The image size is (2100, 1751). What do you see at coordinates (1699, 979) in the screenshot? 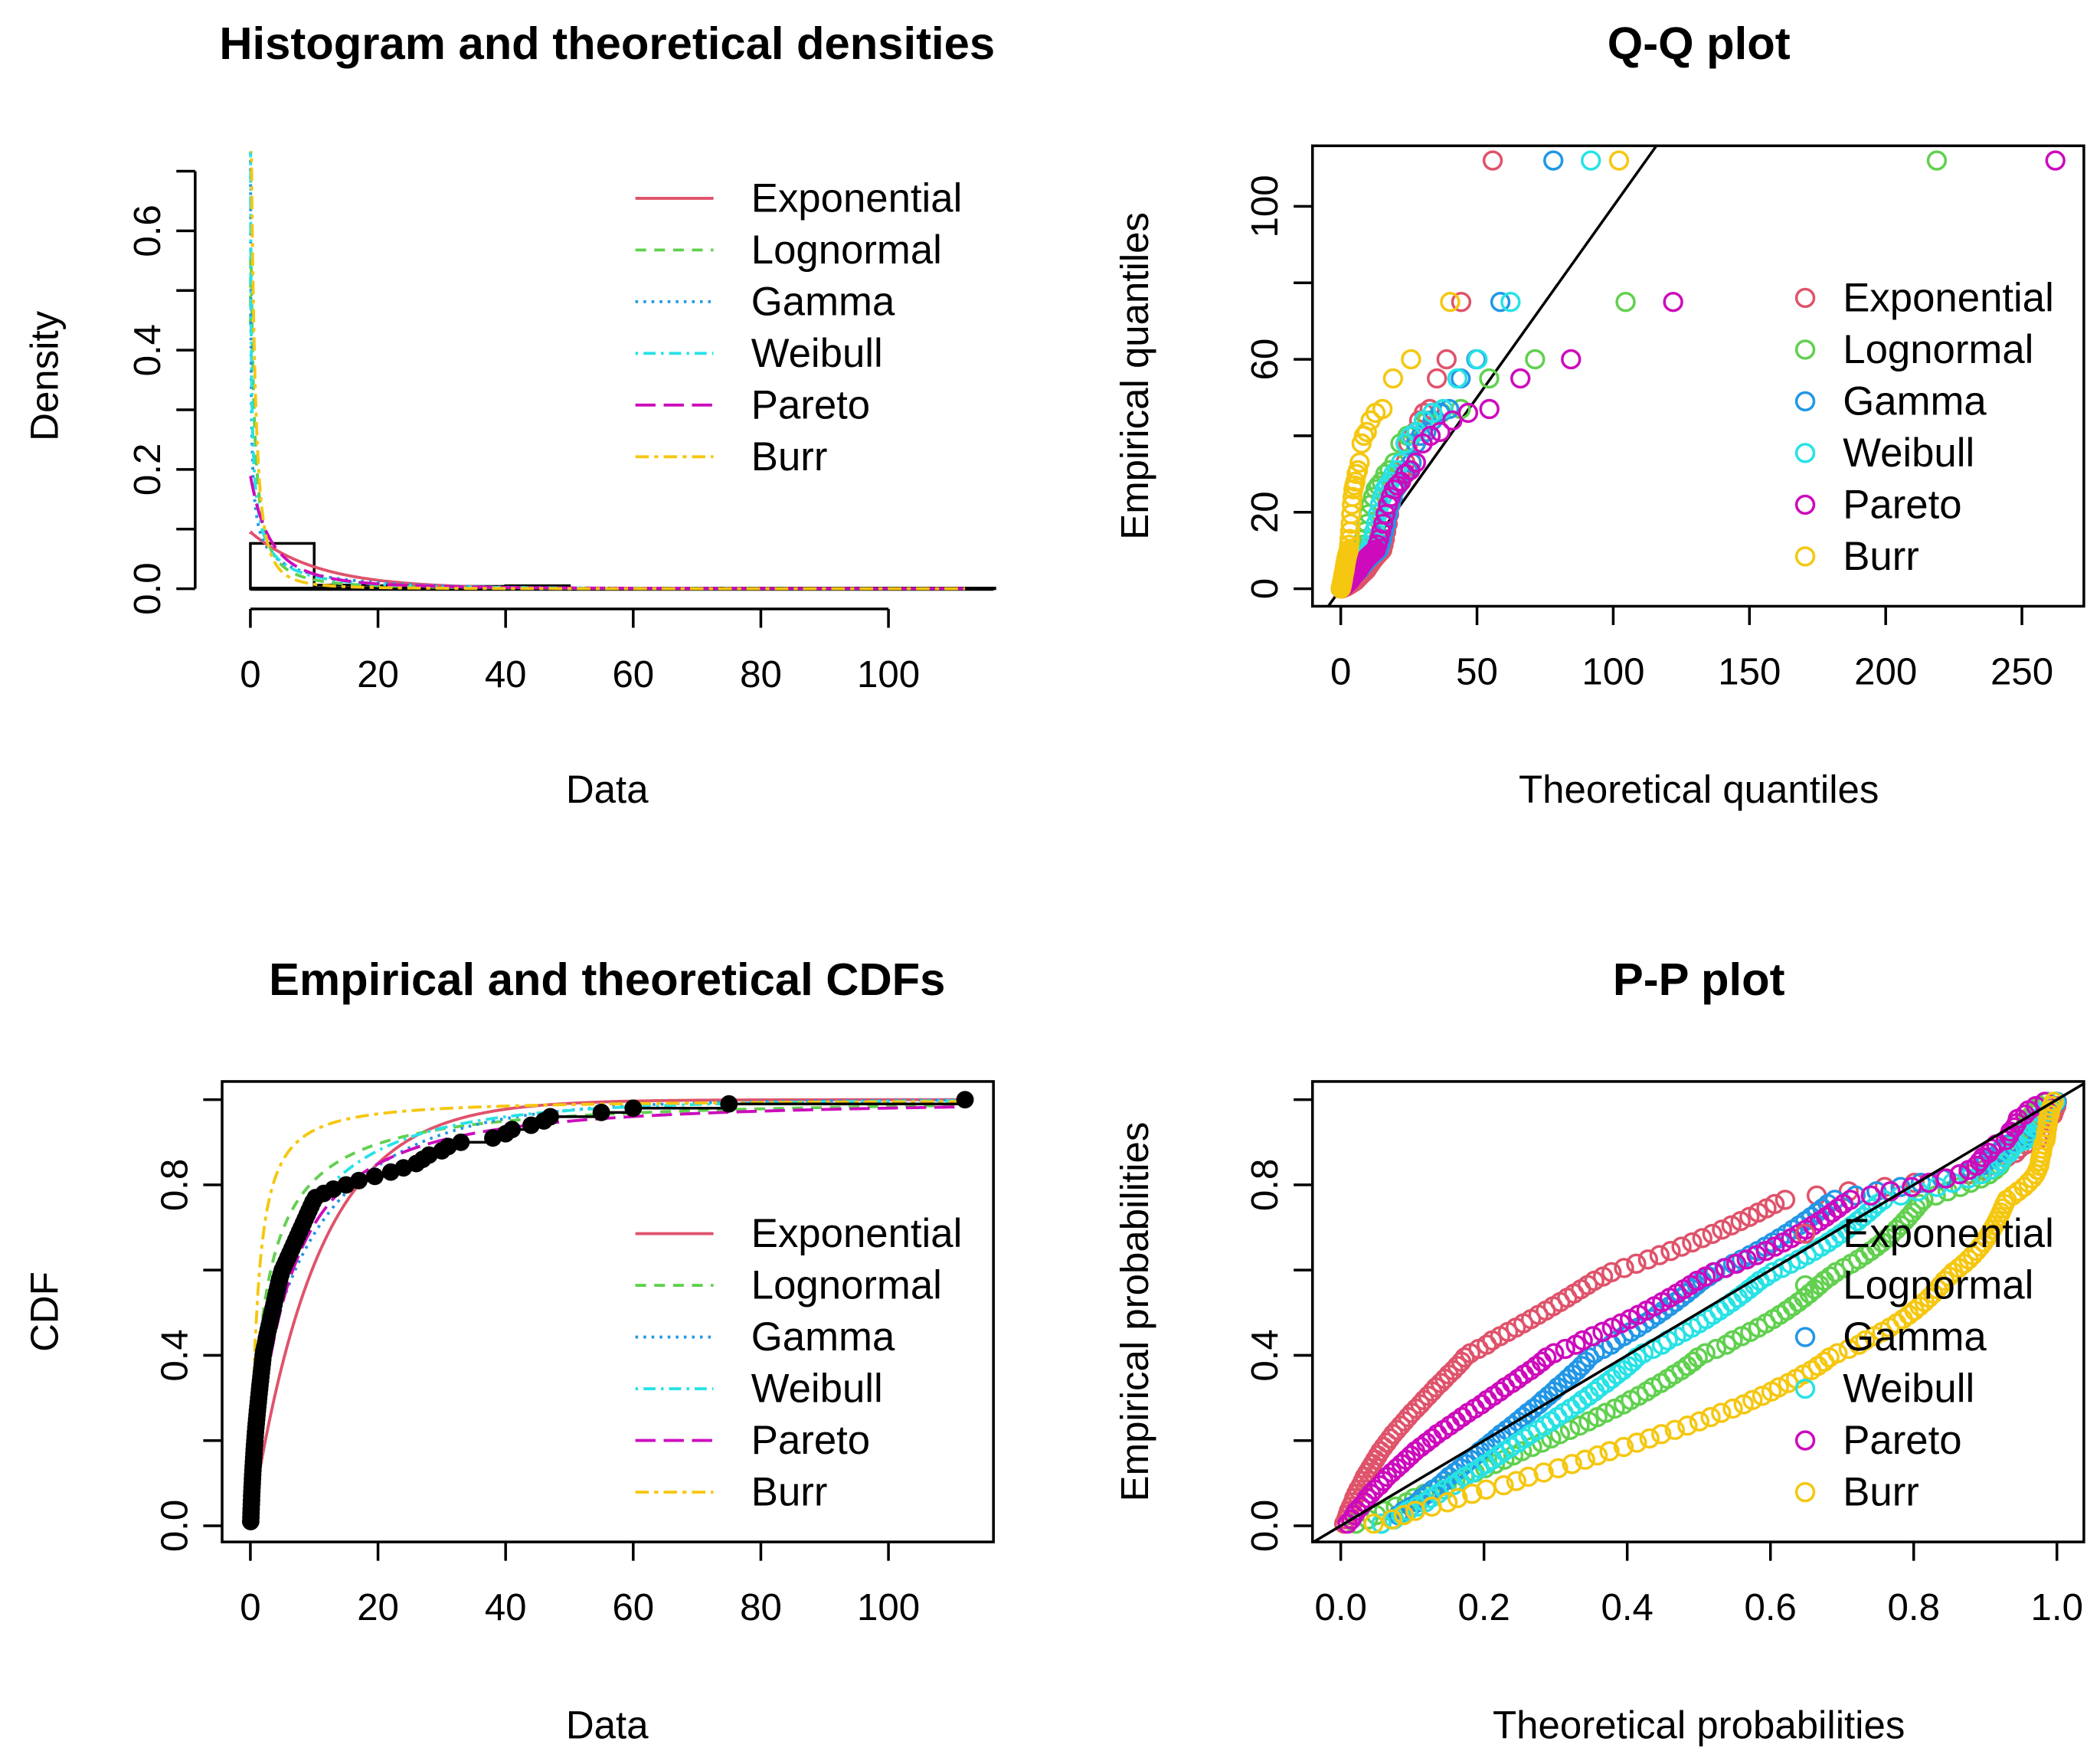
I see `chart-title: P-P plot` at bounding box center [1699, 979].